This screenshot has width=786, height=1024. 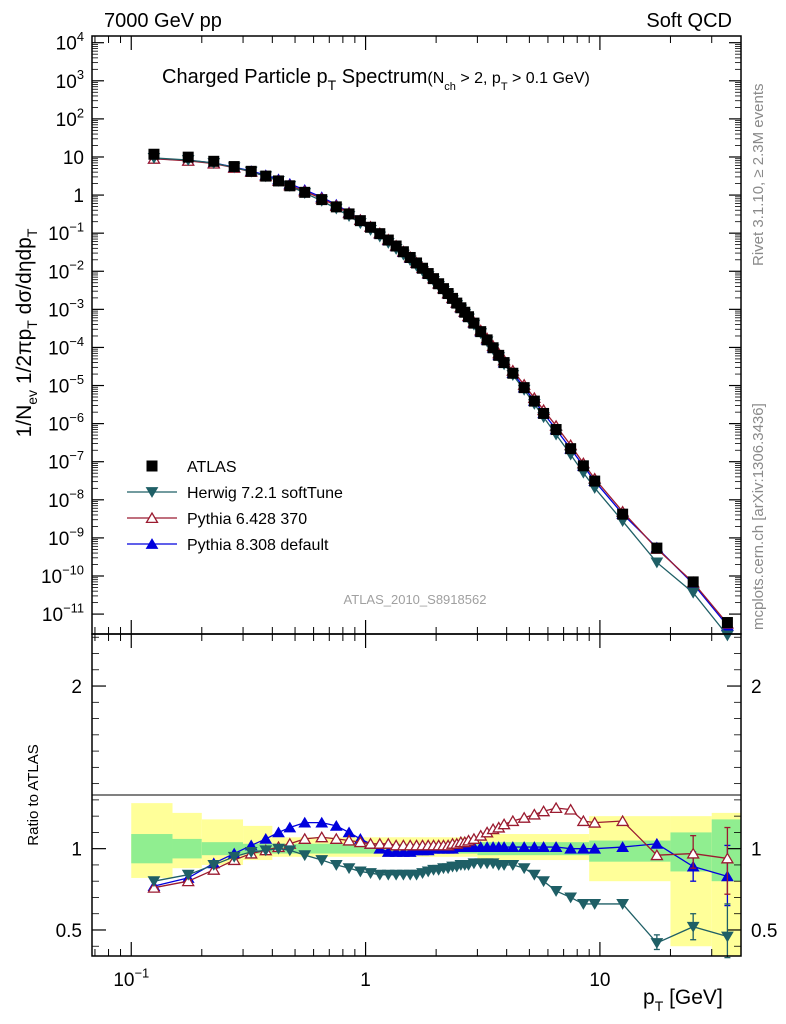 What do you see at coordinates (66, 423) in the screenshot?
I see `y-tick-label: 10⁻⁶` at bounding box center [66, 423].